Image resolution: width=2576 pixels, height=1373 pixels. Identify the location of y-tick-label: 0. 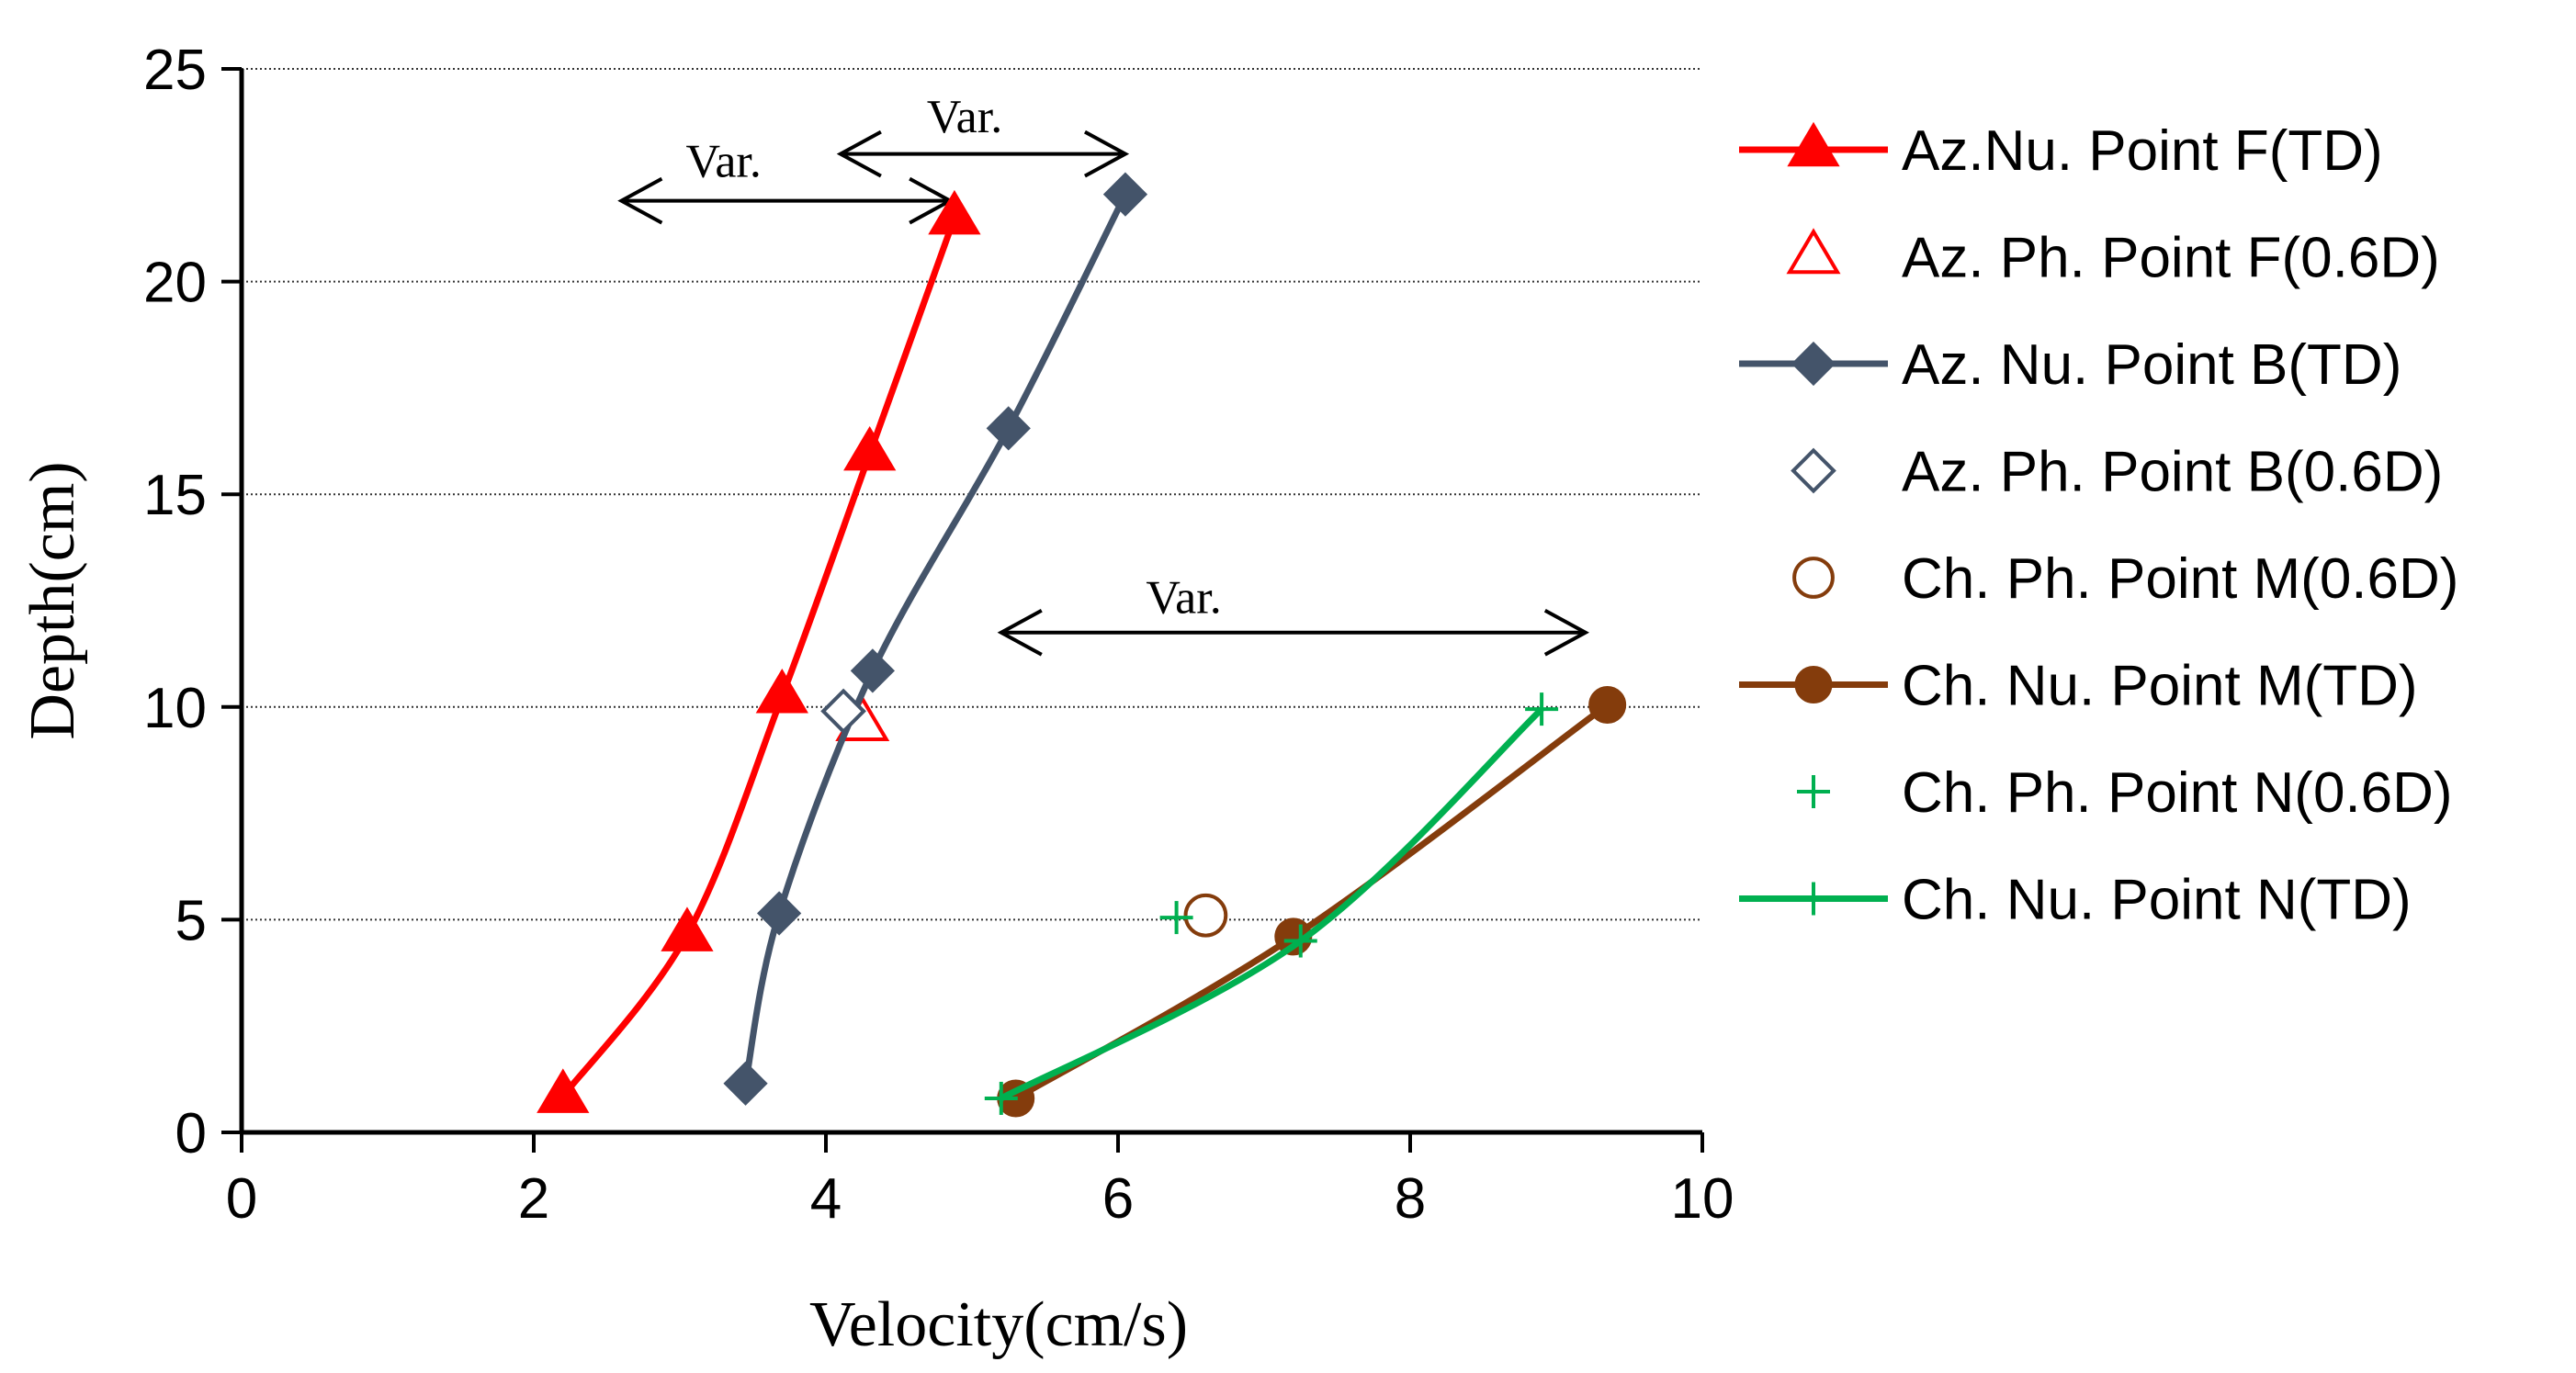
(191, 1133).